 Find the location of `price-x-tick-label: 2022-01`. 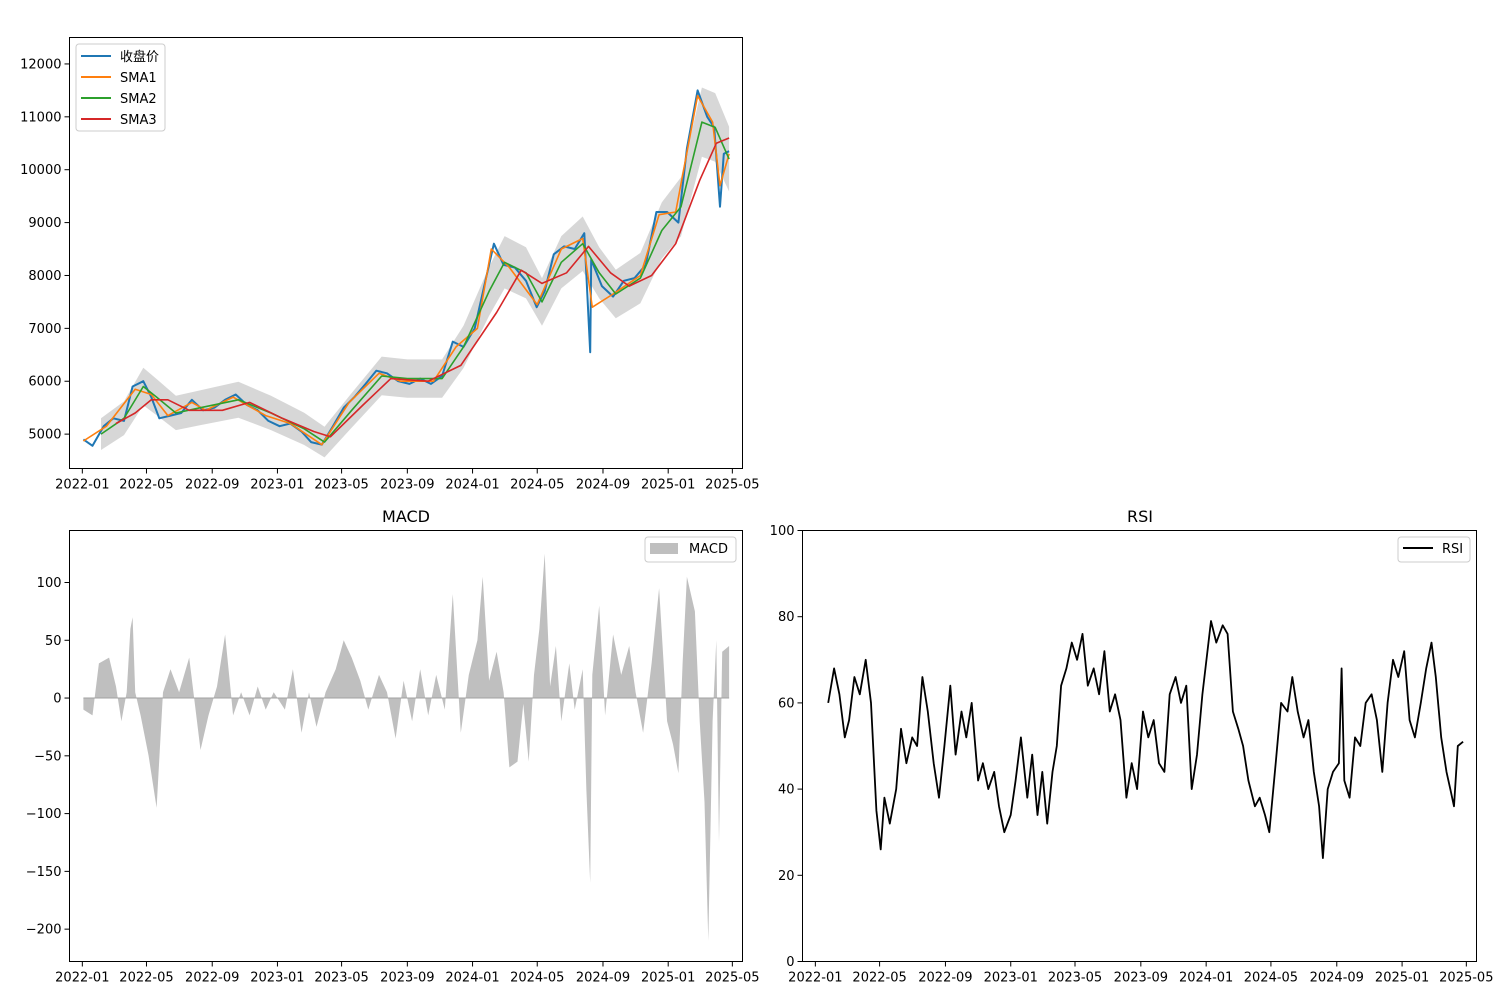

price-x-tick-label: 2022-01 is located at coordinates (82, 485).